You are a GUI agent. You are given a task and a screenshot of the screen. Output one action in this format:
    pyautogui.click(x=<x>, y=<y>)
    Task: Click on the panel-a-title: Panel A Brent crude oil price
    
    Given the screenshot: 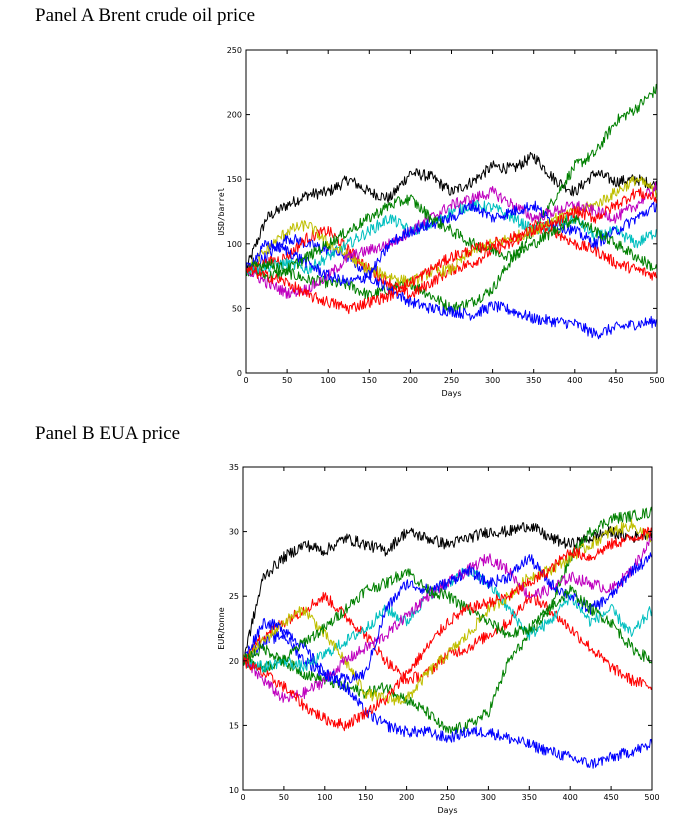 What is the action you would take?
    pyautogui.click(x=145, y=15)
    